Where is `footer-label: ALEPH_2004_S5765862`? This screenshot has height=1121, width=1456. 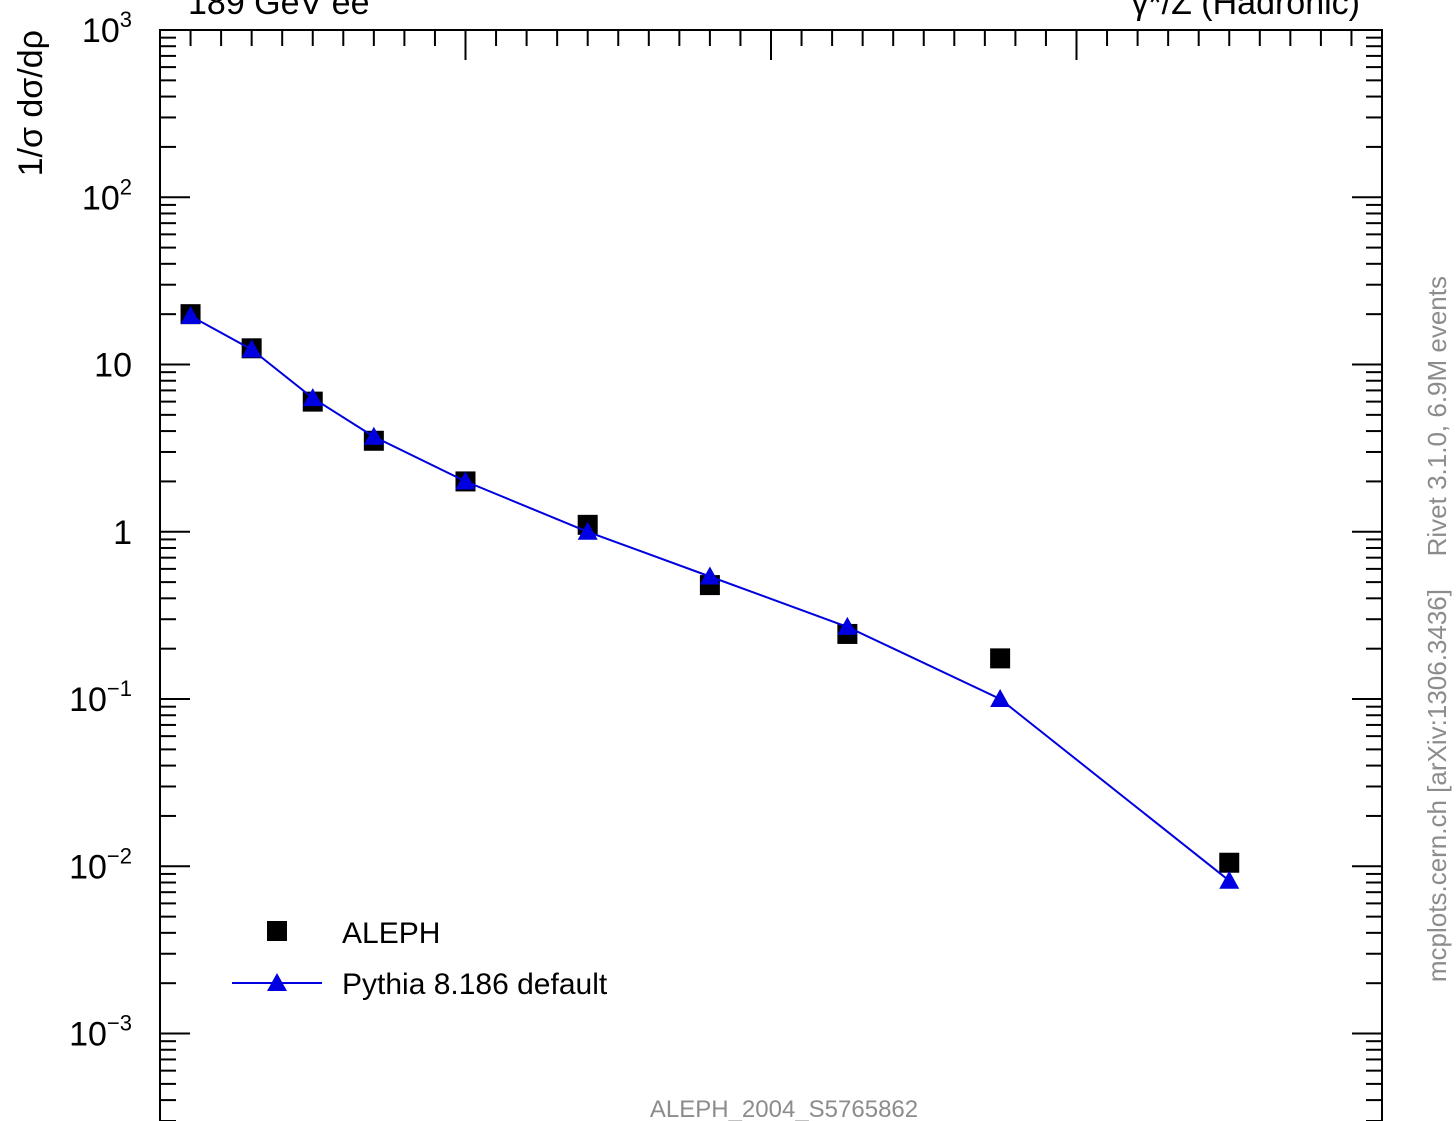
footer-label: ALEPH_2004_S5765862 is located at coordinates (784, 1108).